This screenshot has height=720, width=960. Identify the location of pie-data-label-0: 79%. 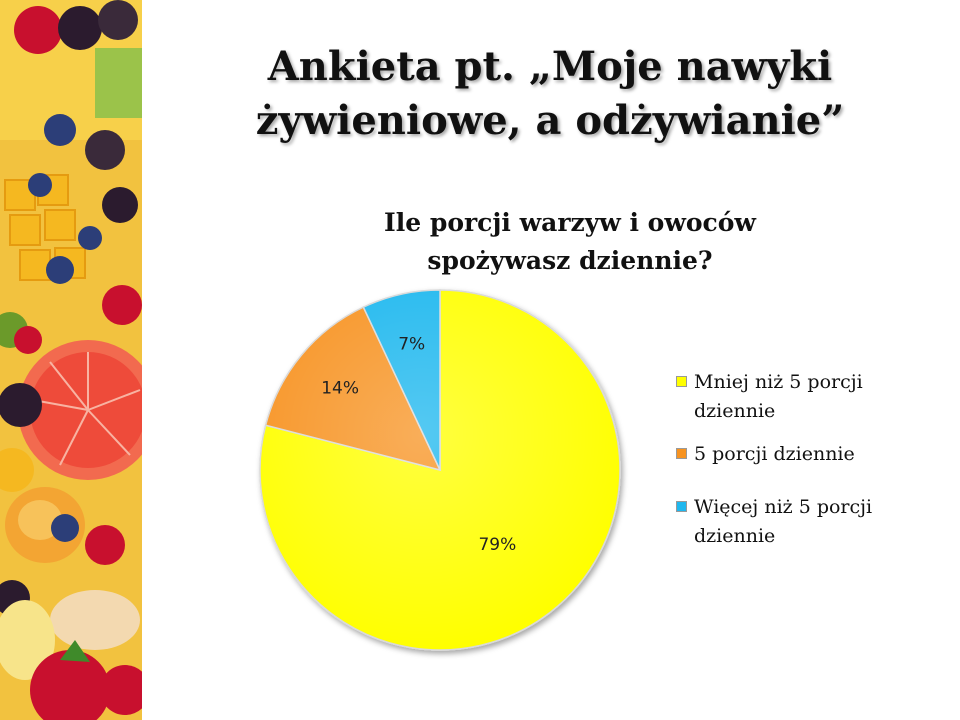
(497, 545).